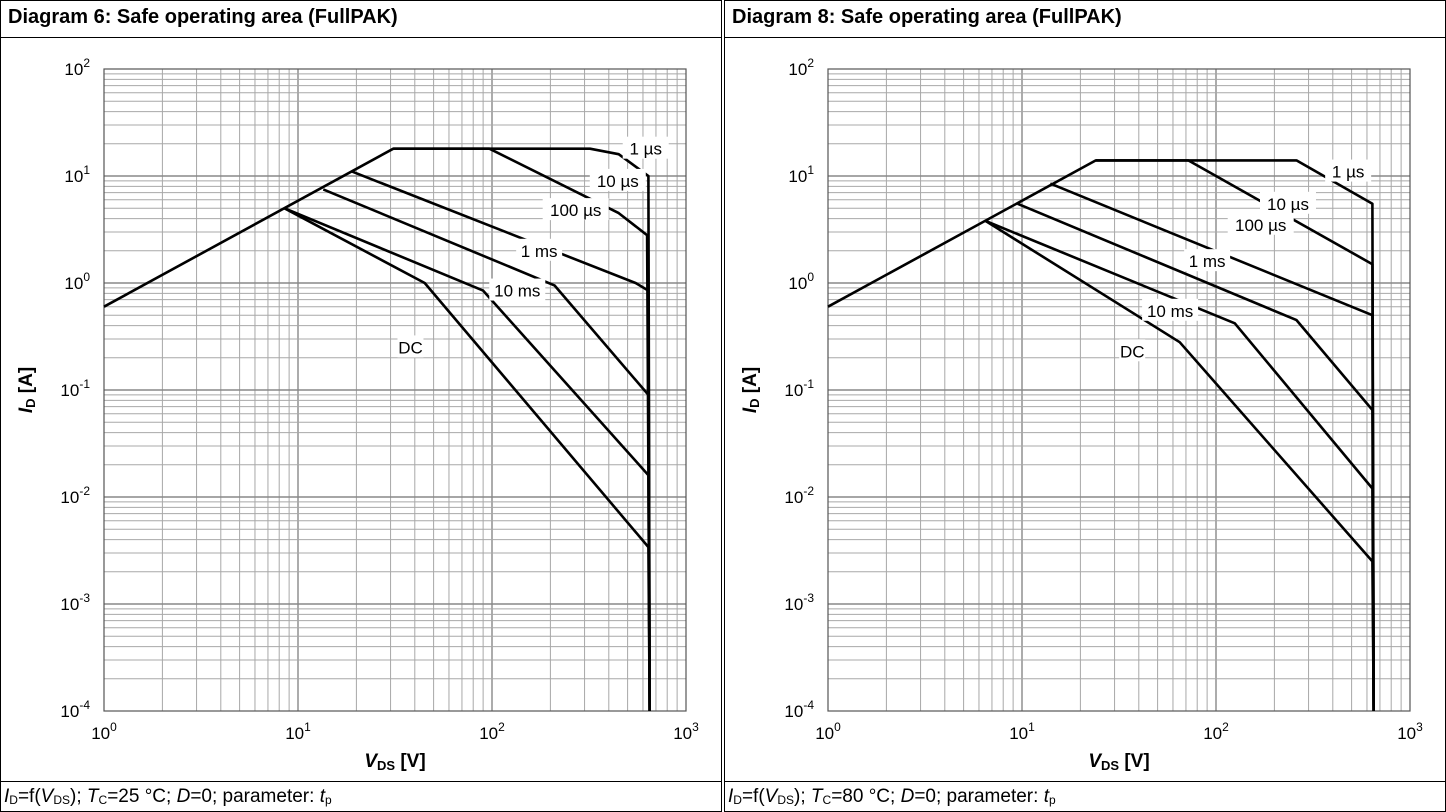 This screenshot has width=1446, height=812. I want to click on caption-tc-val: =80 °C;, so click(866, 796).